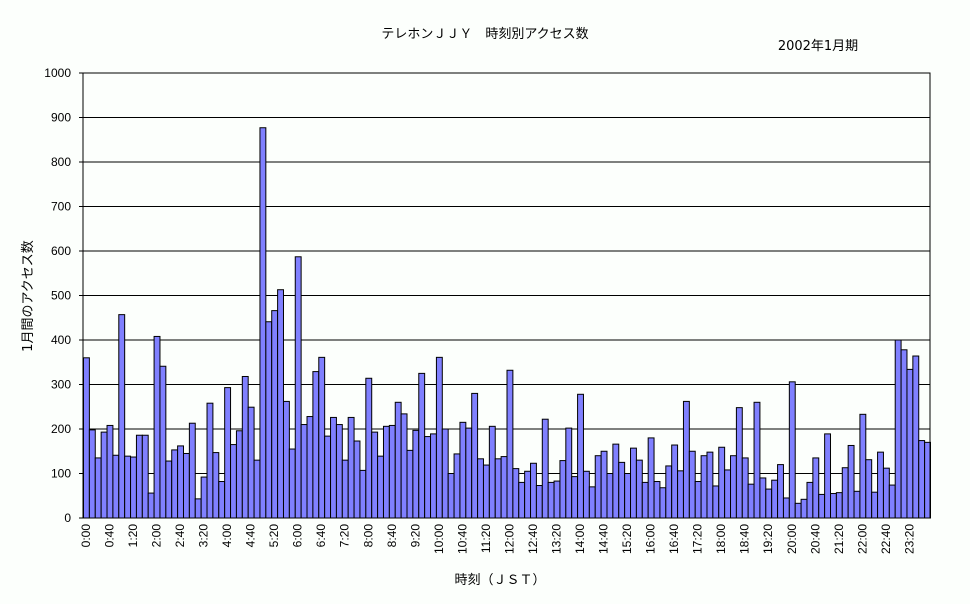  Describe the element at coordinates (499, 580) in the screenshot. I see `x-axis-label: 時刻（ＪＳＴ）` at that location.